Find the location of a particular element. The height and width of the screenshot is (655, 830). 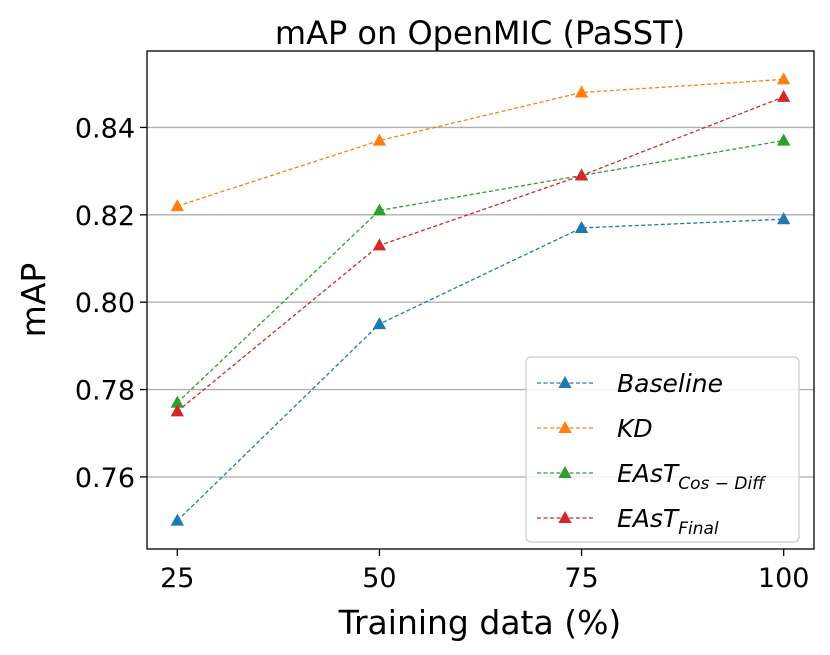

x-tick-label: 50 is located at coordinates (379, 578).